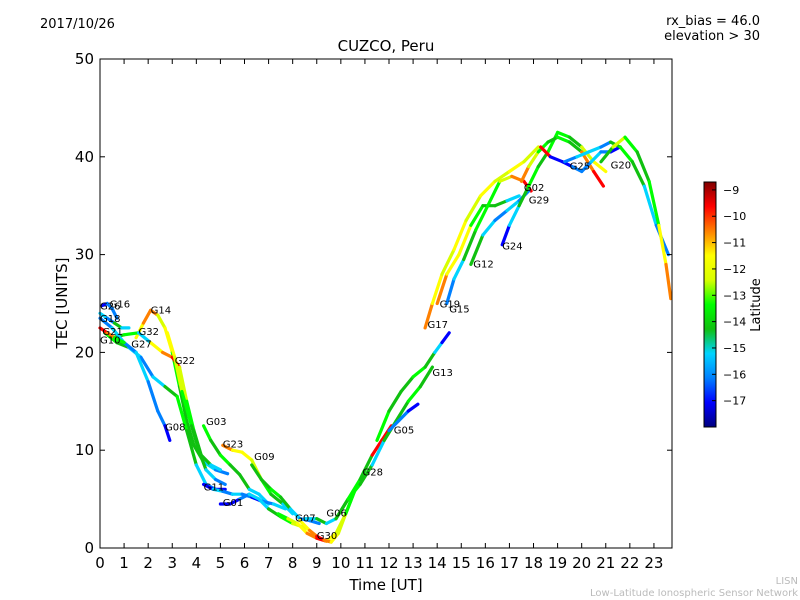  What do you see at coordinates (483, 264) in the screenshot?
I see `satellite-label-g12: G12` at bounding box center [483, 264].